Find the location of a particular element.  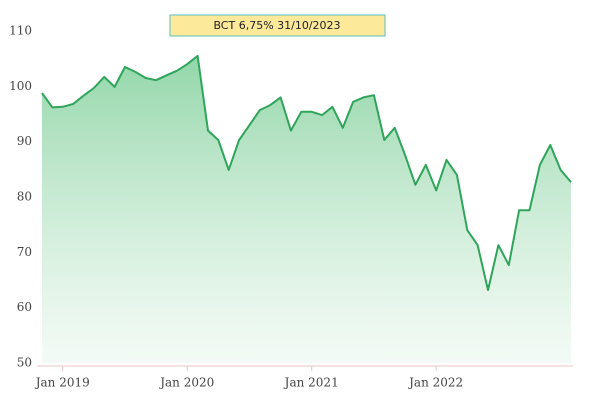

title-box is located at coordinates (277, 25).